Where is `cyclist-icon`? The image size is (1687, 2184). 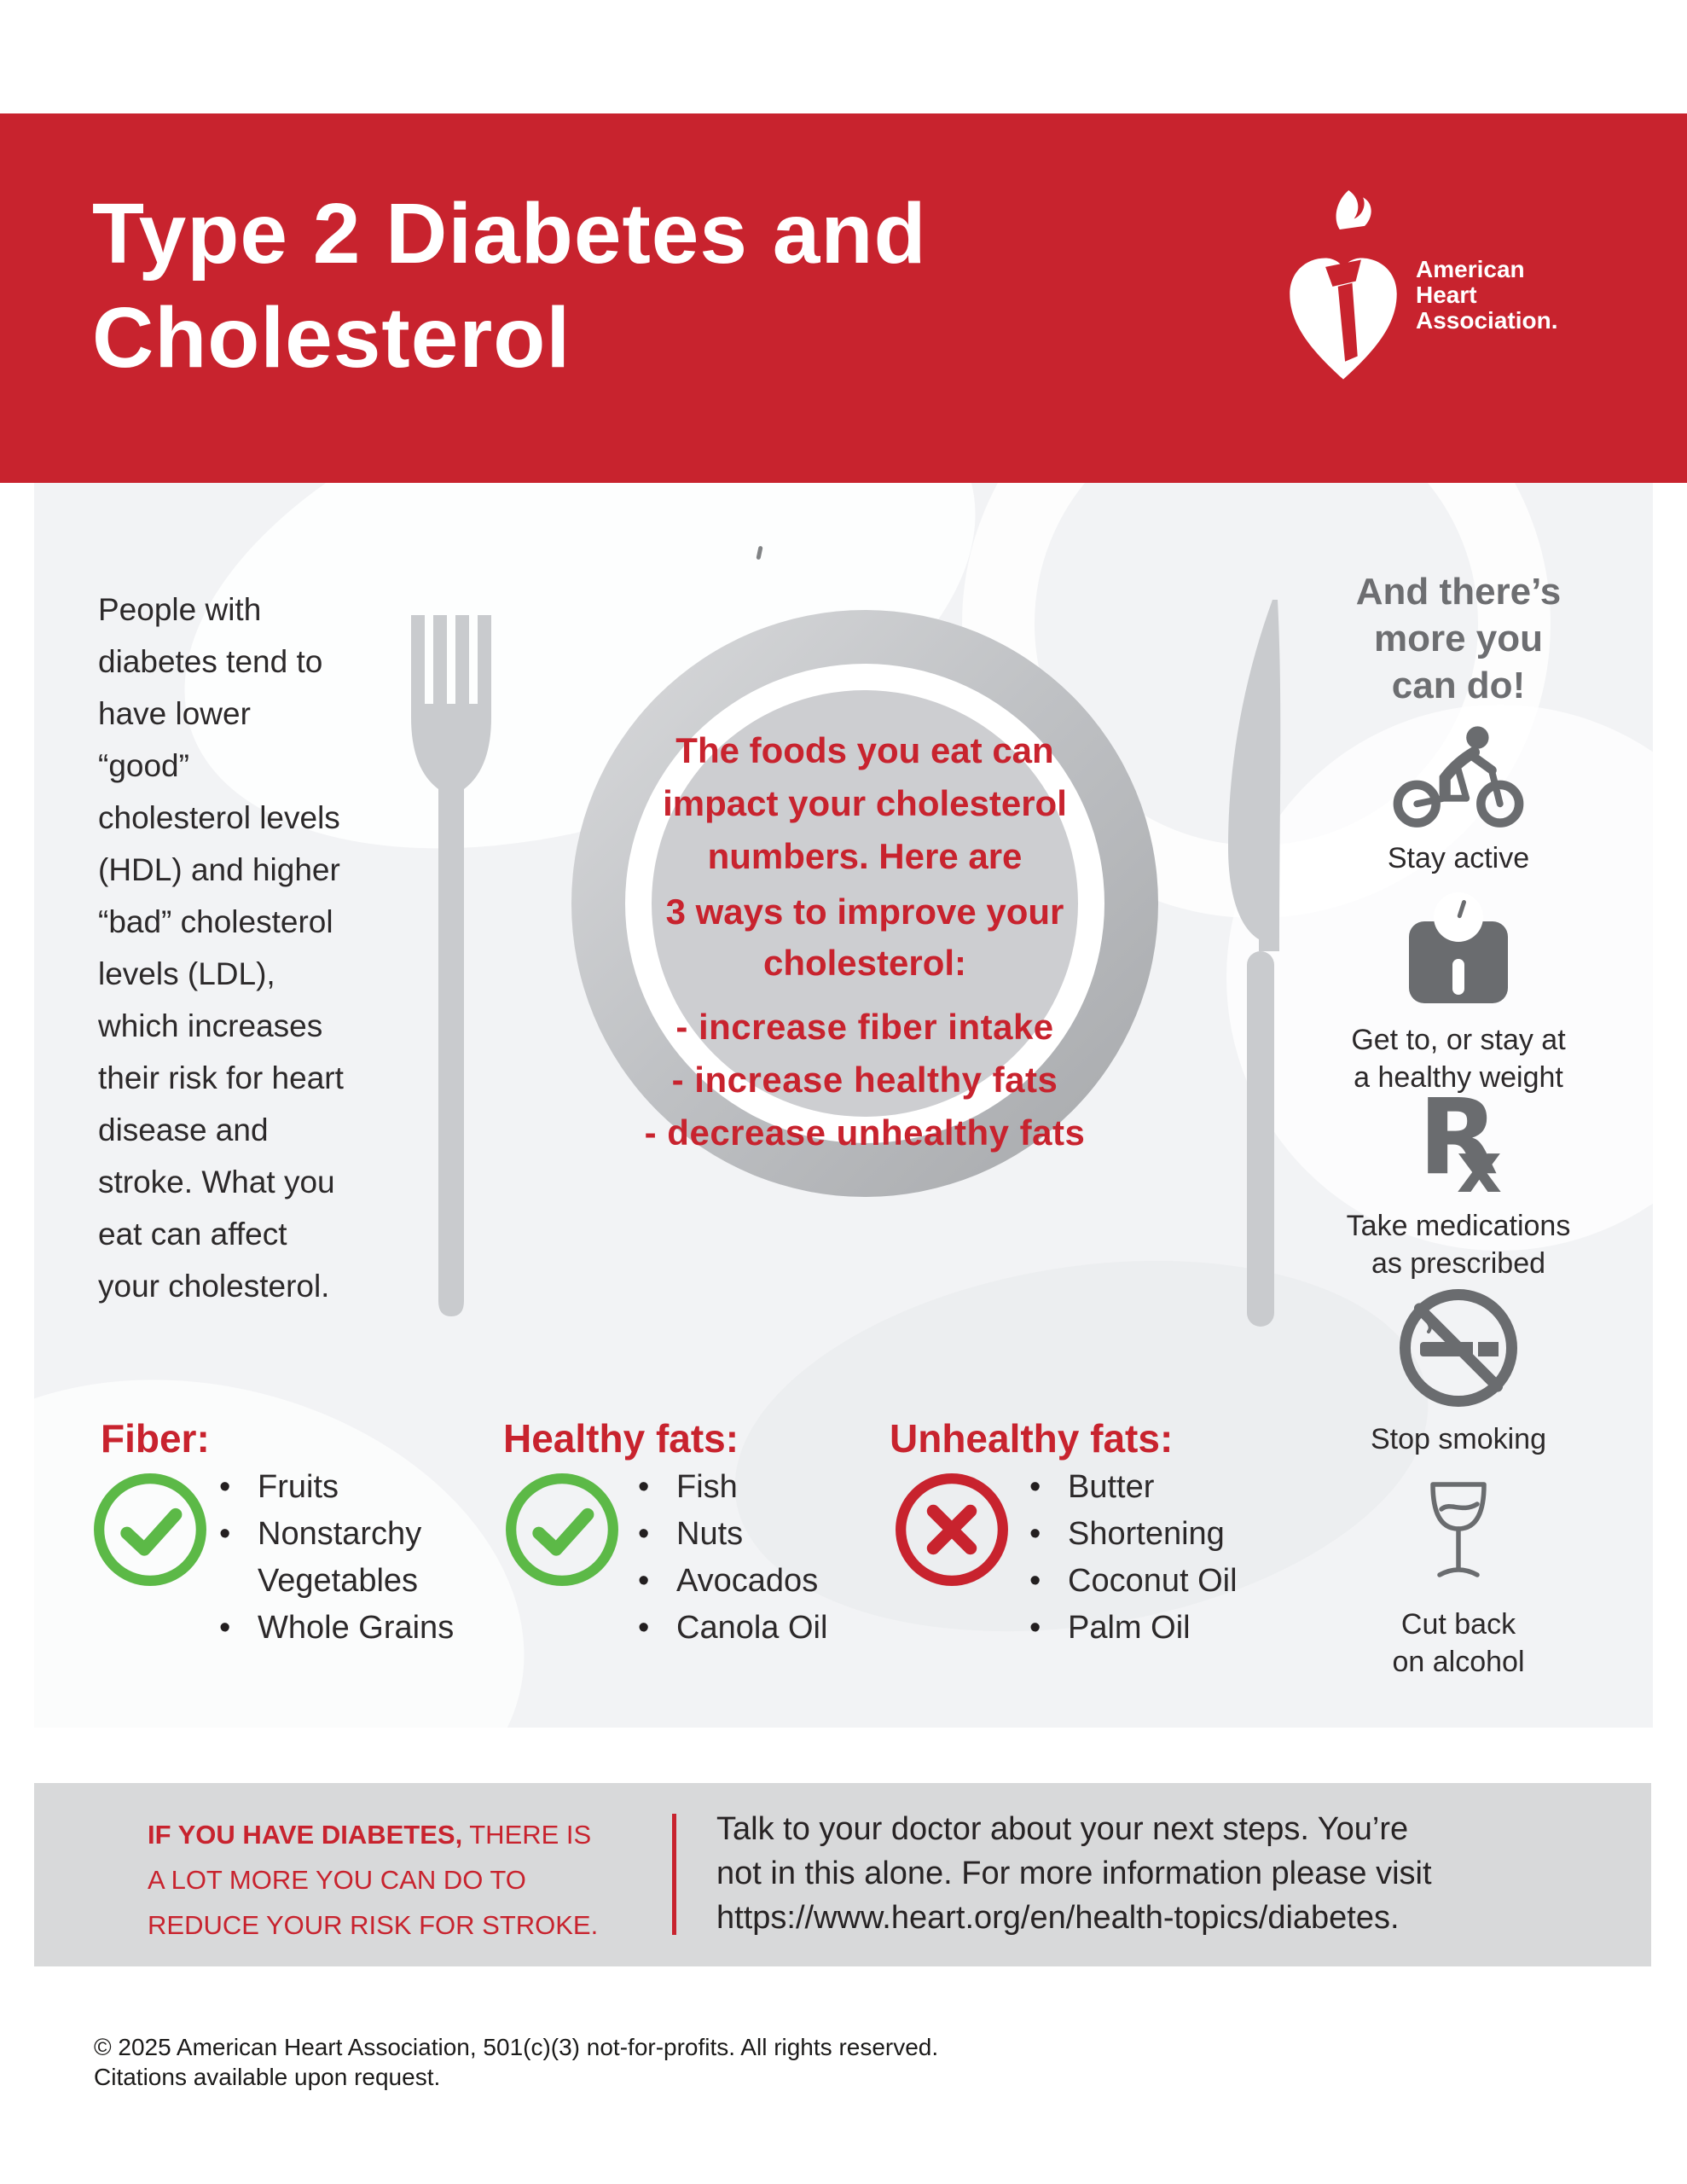 cyclist-icon is located at coordinates (1458, 777).